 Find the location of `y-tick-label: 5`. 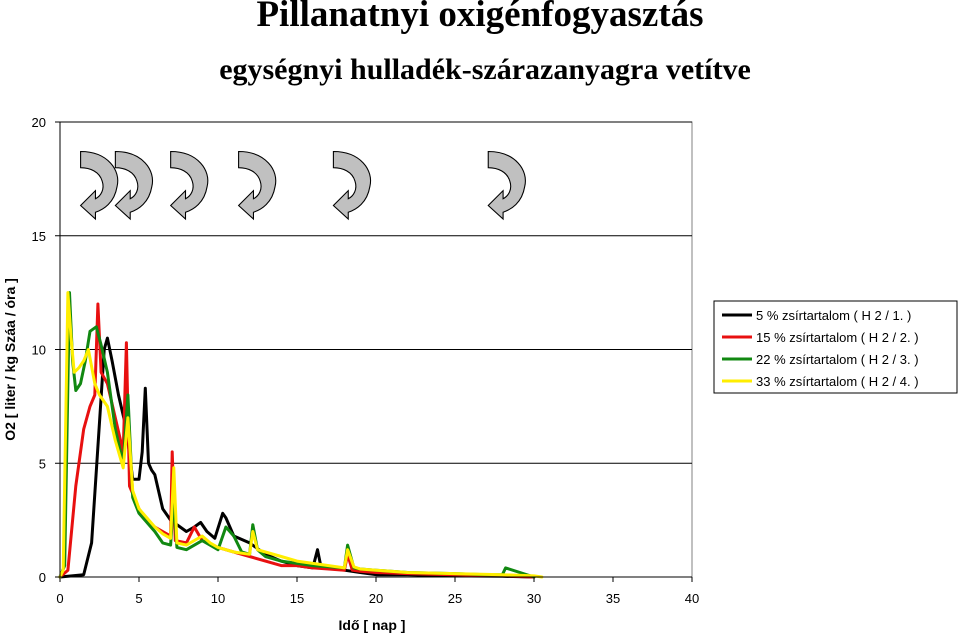

y-tick-label: 5 is located at coordinates (42, 463).